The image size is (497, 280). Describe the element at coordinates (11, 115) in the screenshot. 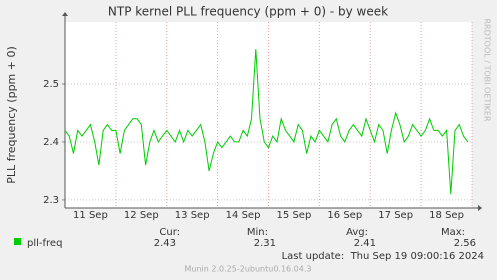

I see `y-axis-label: PLL frequency (ppm + 0)` at that location.